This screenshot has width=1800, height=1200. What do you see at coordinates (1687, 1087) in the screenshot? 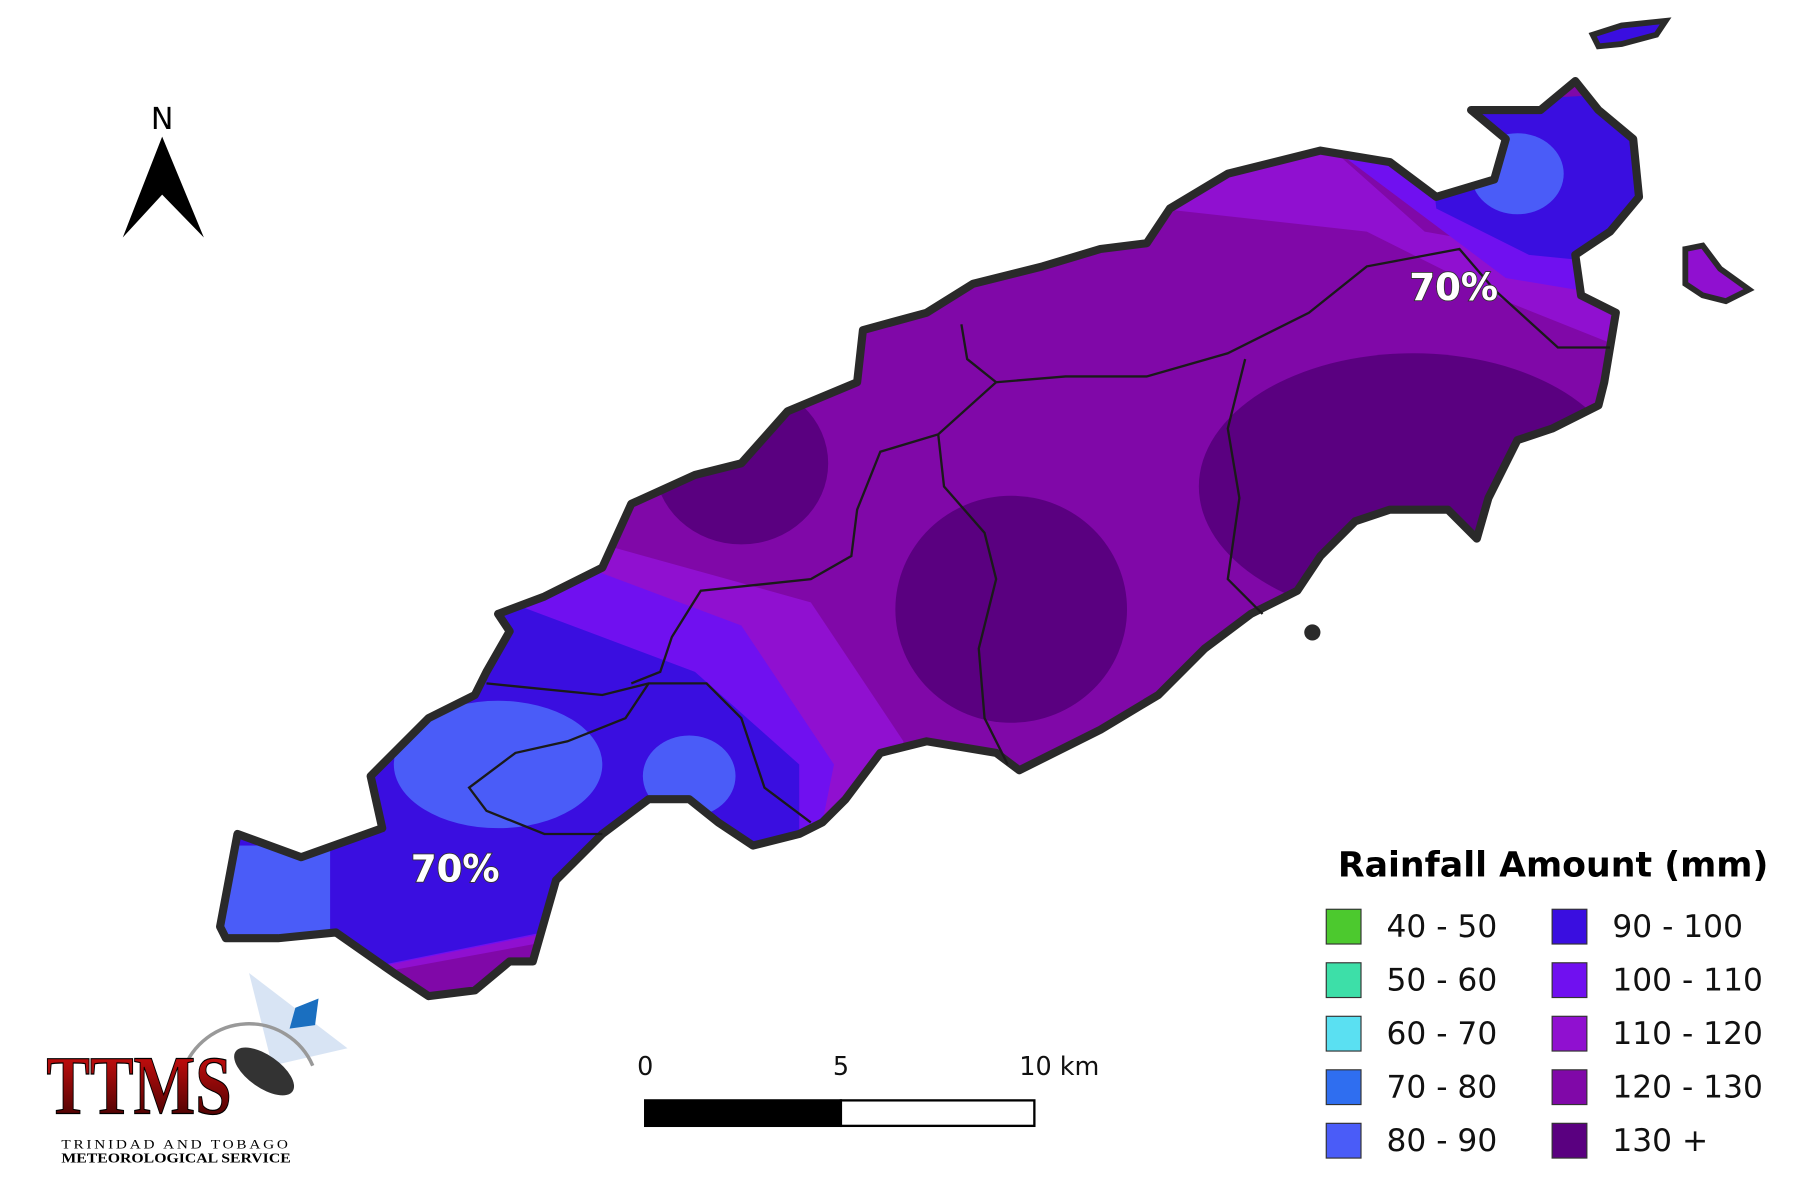
I see `legend-label: 120 - 130` at bounding box center [1687, 1087].